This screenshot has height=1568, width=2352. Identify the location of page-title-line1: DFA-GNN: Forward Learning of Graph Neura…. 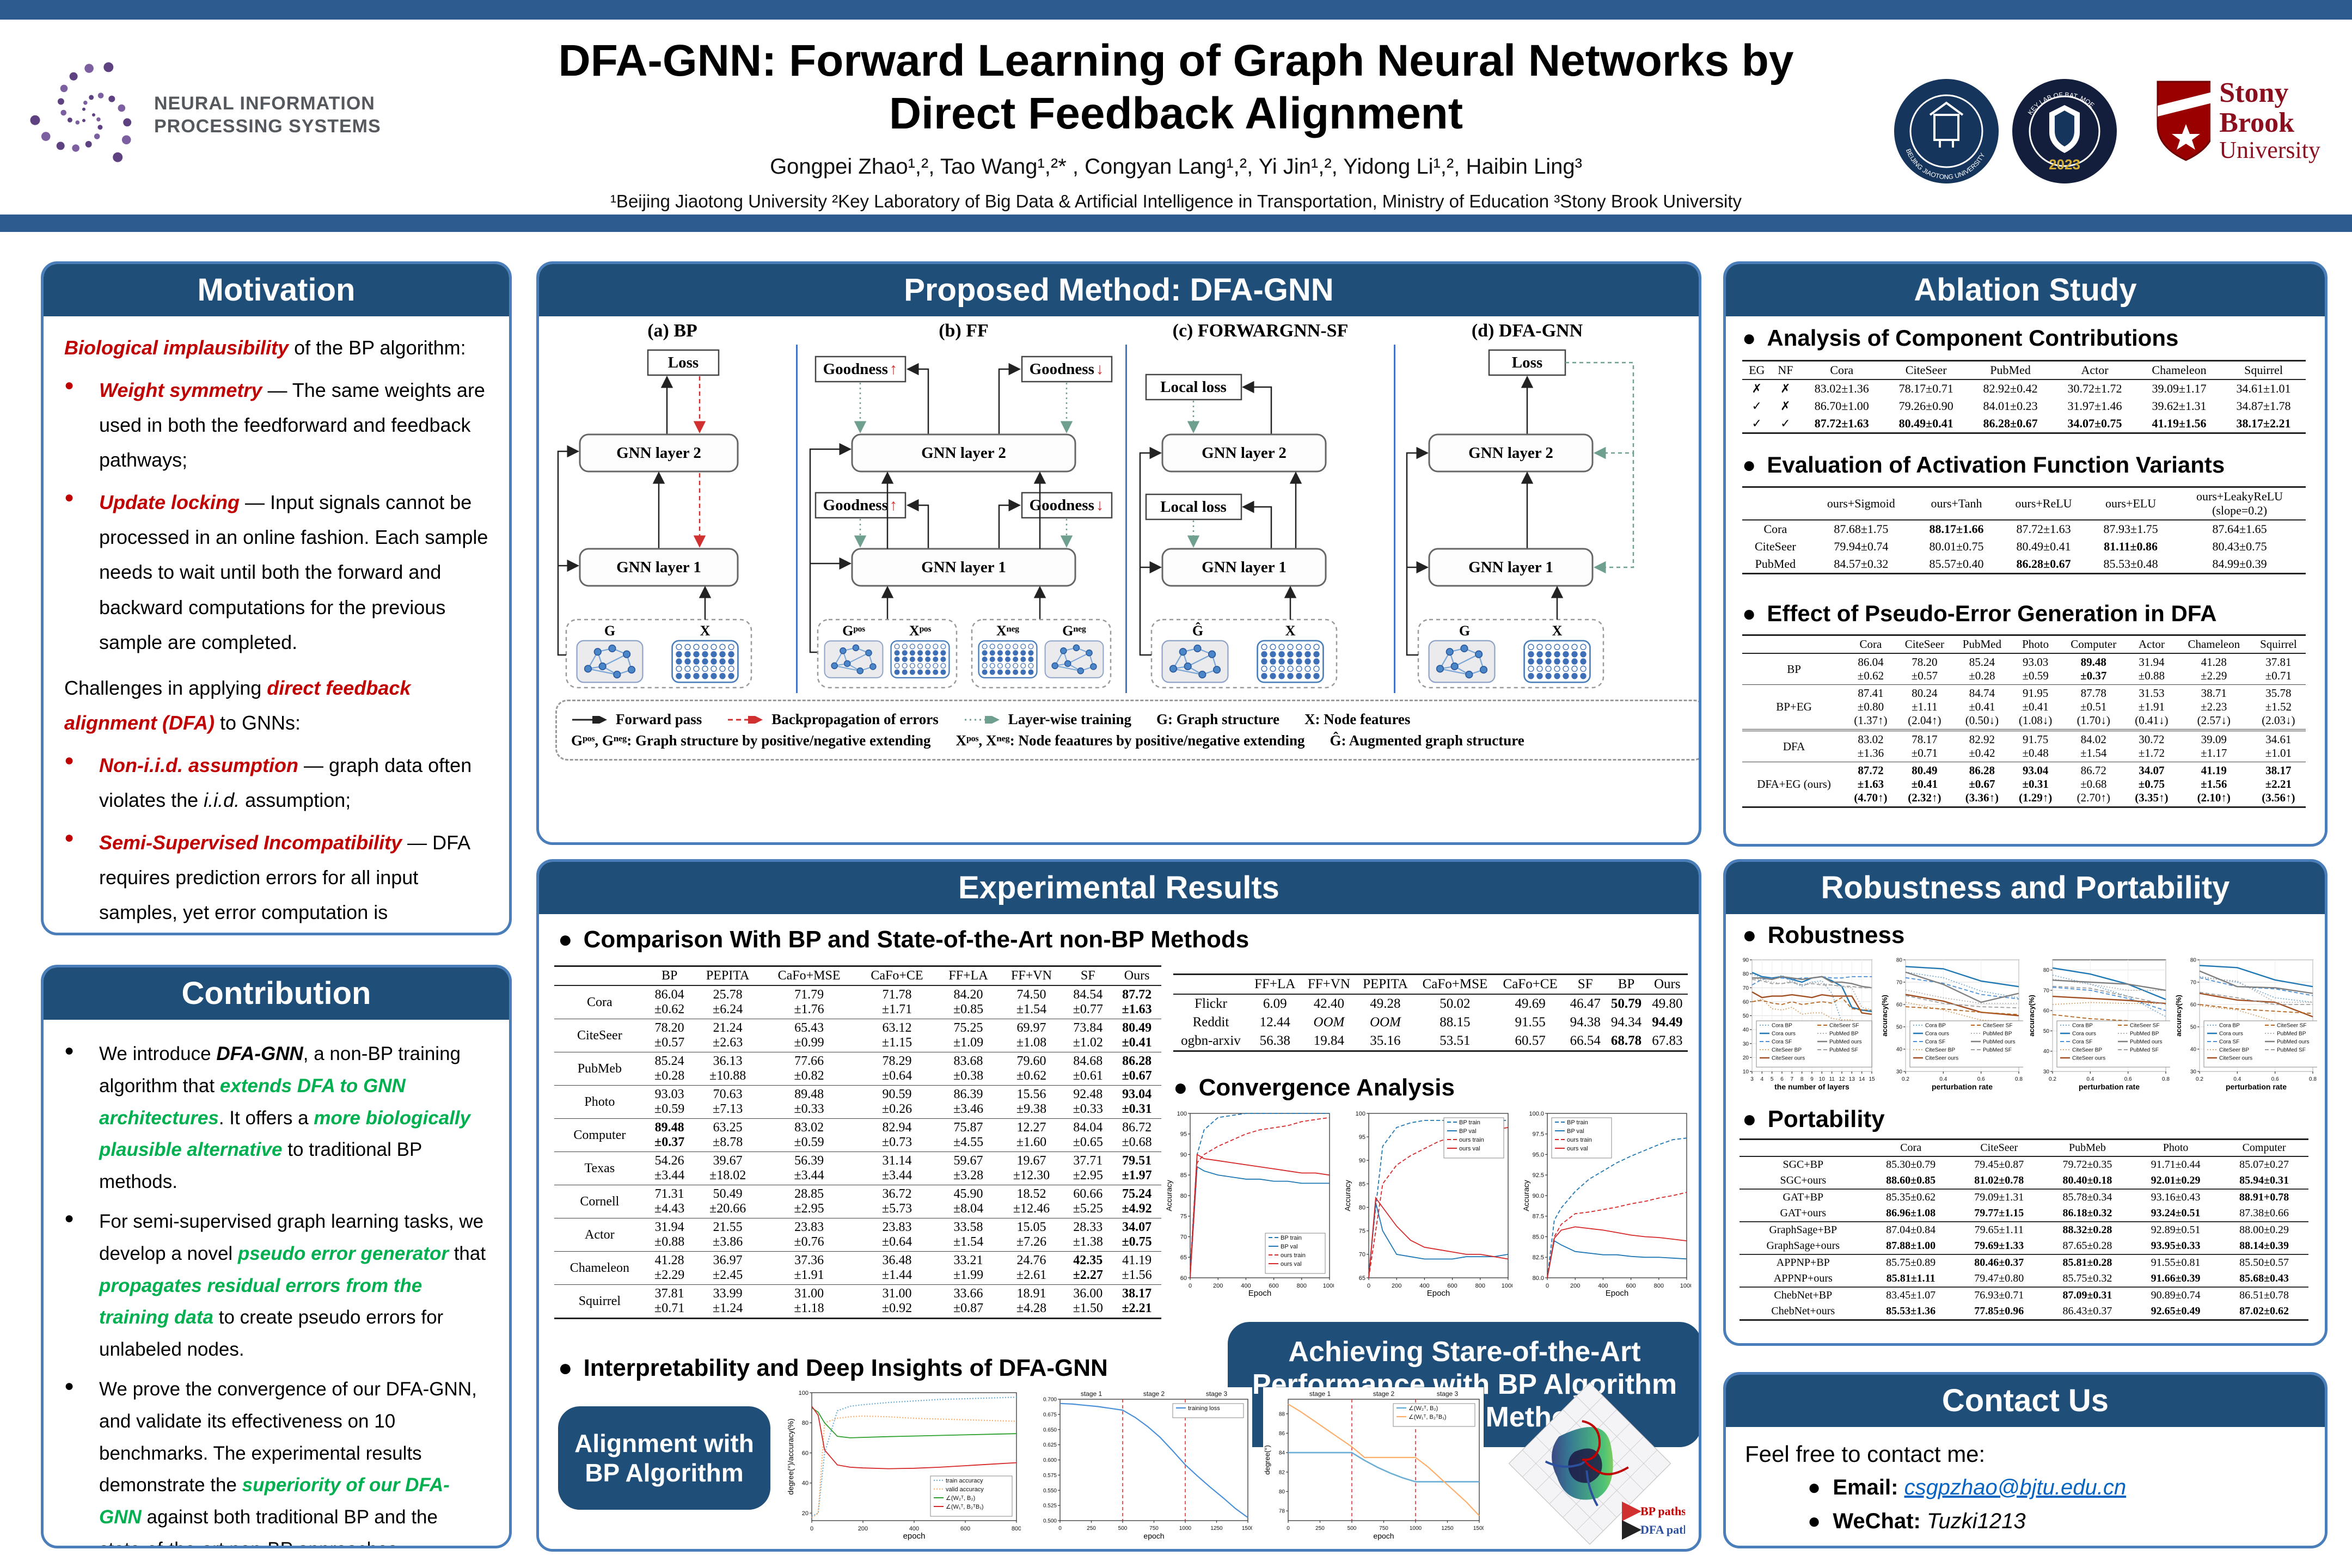
(1176, 60).